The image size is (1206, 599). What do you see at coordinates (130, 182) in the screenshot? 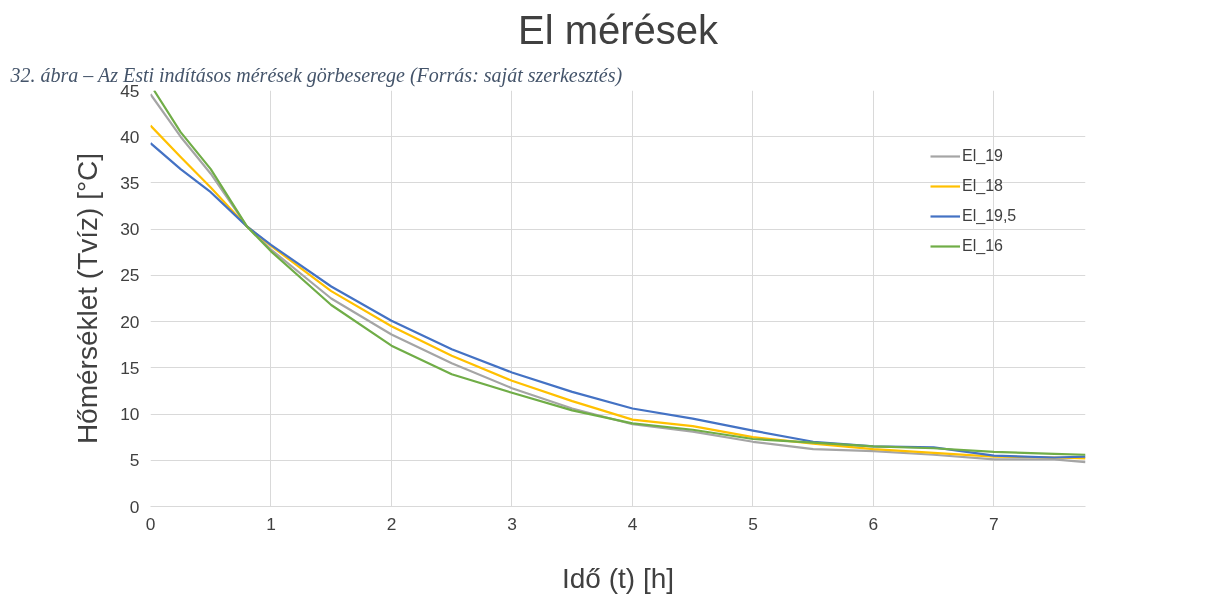
I see `y-tick-label: 35` at bounding box center [130, 182].